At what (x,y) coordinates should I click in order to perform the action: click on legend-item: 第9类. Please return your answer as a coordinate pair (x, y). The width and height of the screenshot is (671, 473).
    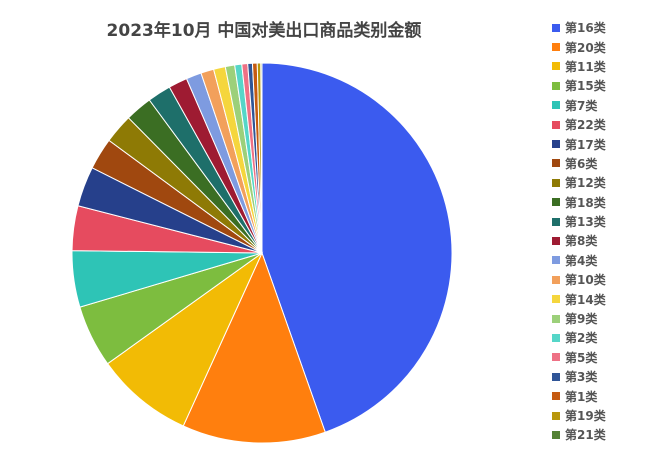
    Looking at the image, I should click on (579, 318).